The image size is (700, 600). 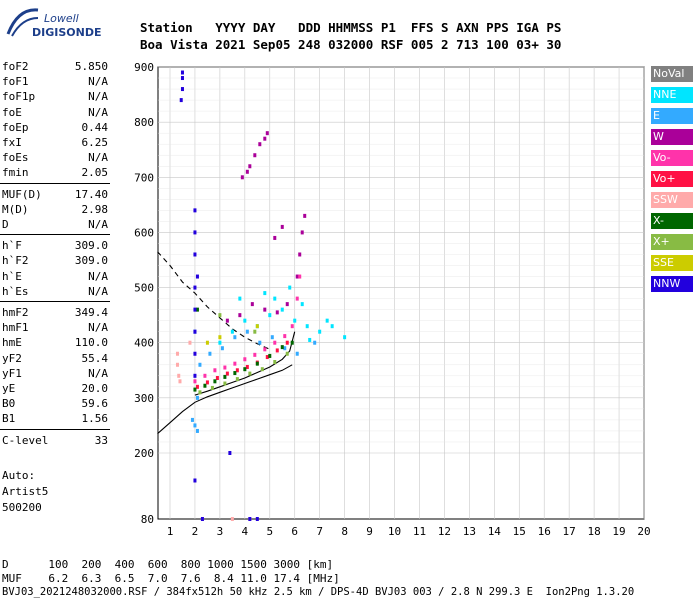 What do you see at coordinates (419, 531) in the screenshot?
I see `x-tick-label: 11` at bounding box center [419, 531].